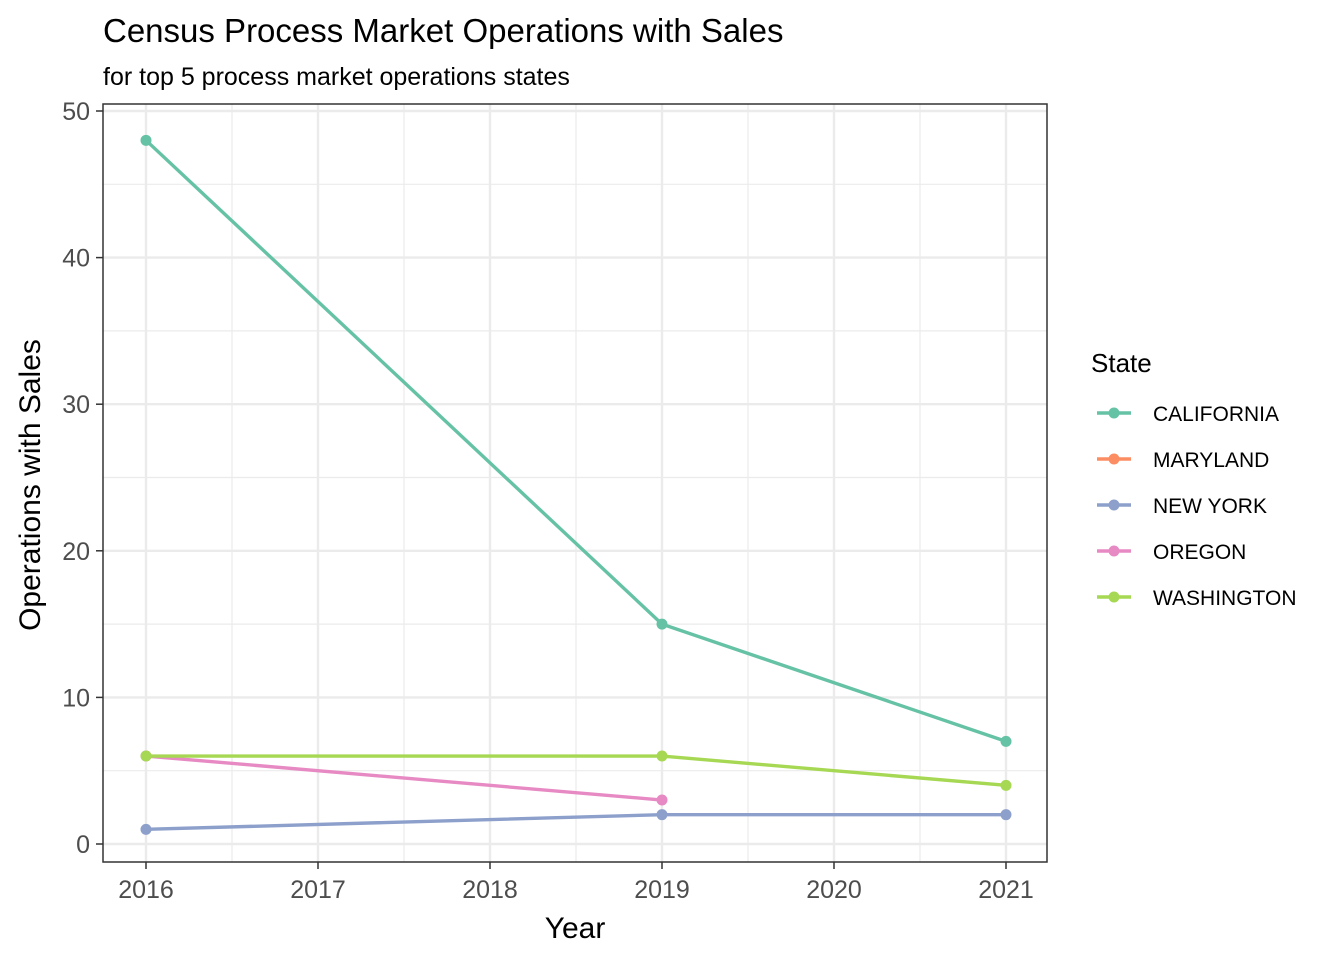 Image resolution: width=1344 pixels, height=960 pixels. I want to click on legend-item-new-york: NEW YORK, so click(1182, 506).